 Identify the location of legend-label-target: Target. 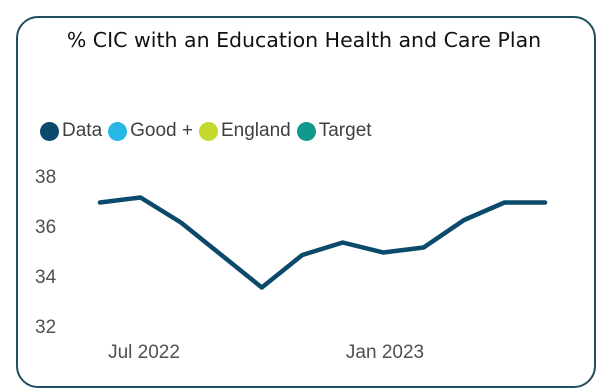
(345, 130).